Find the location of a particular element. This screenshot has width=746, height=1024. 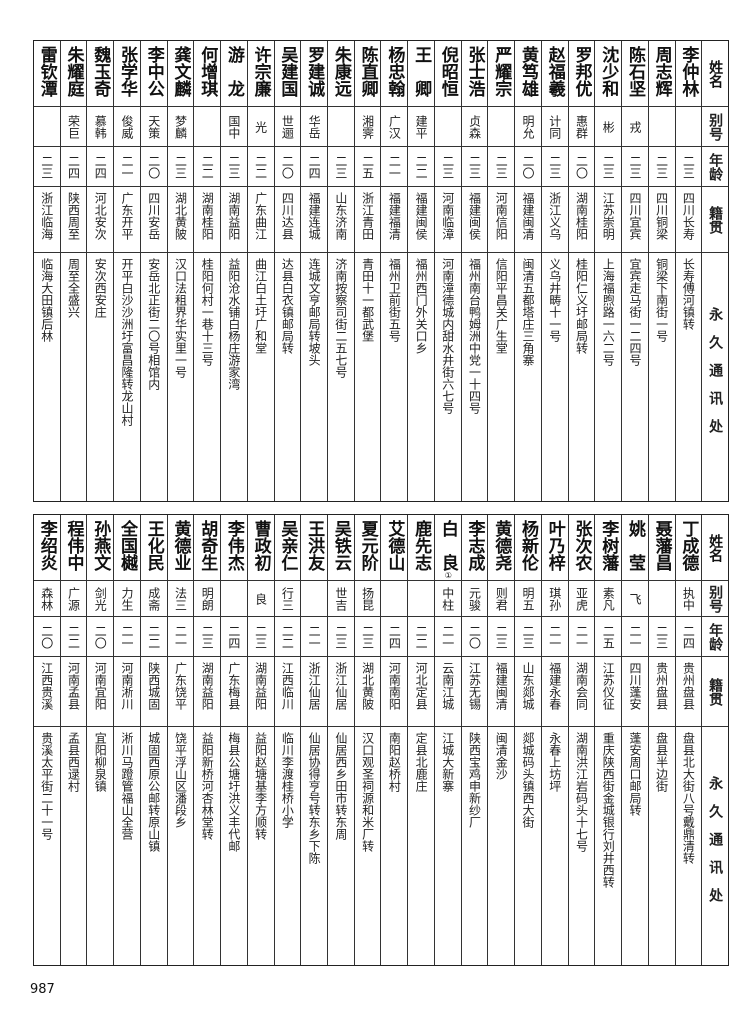

native-text: 浙江青田 is located at coordinates (367, 216).